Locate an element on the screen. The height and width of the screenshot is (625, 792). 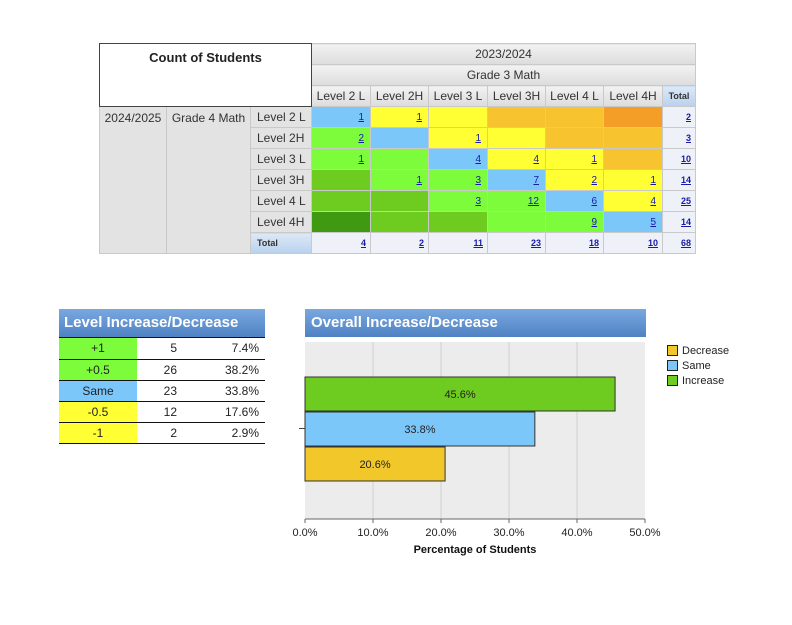
crosstab-row: Level 3 L 1 4 4 1 10 is located at coordinates (398, 159).